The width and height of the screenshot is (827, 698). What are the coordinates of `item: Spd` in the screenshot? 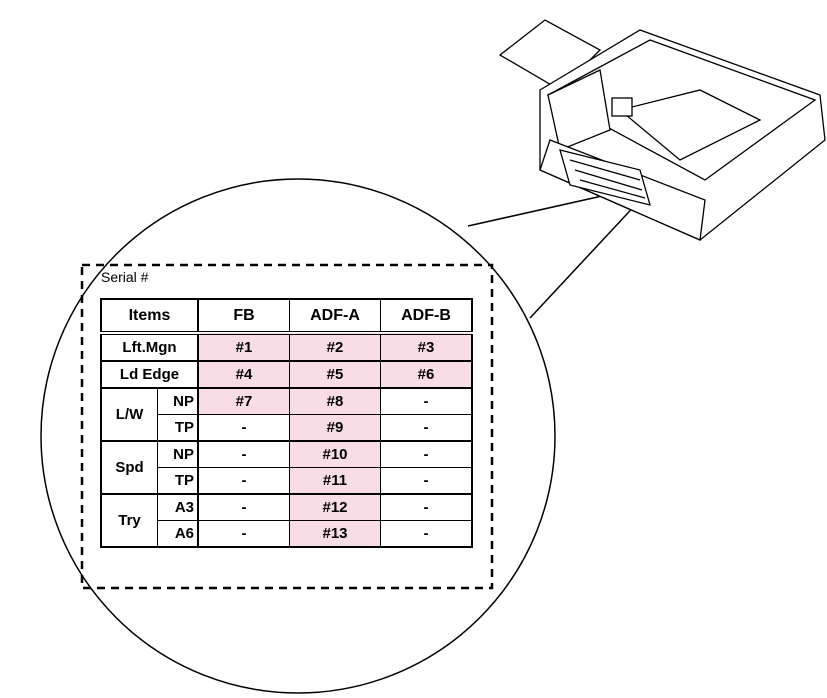 It's located at (129, 467).